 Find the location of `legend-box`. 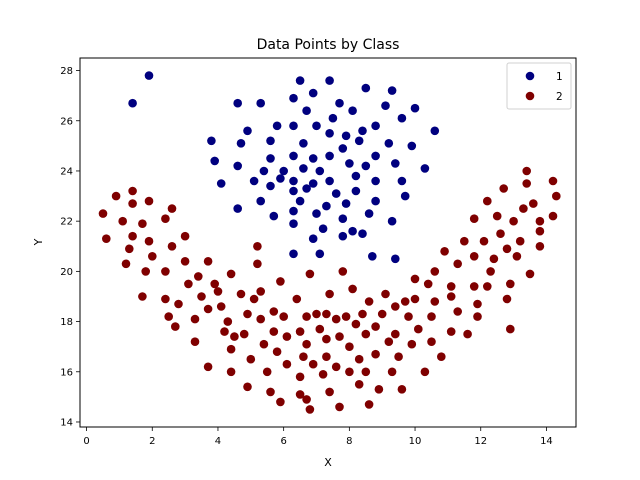

legend-box is located at coordinates (539, 86).